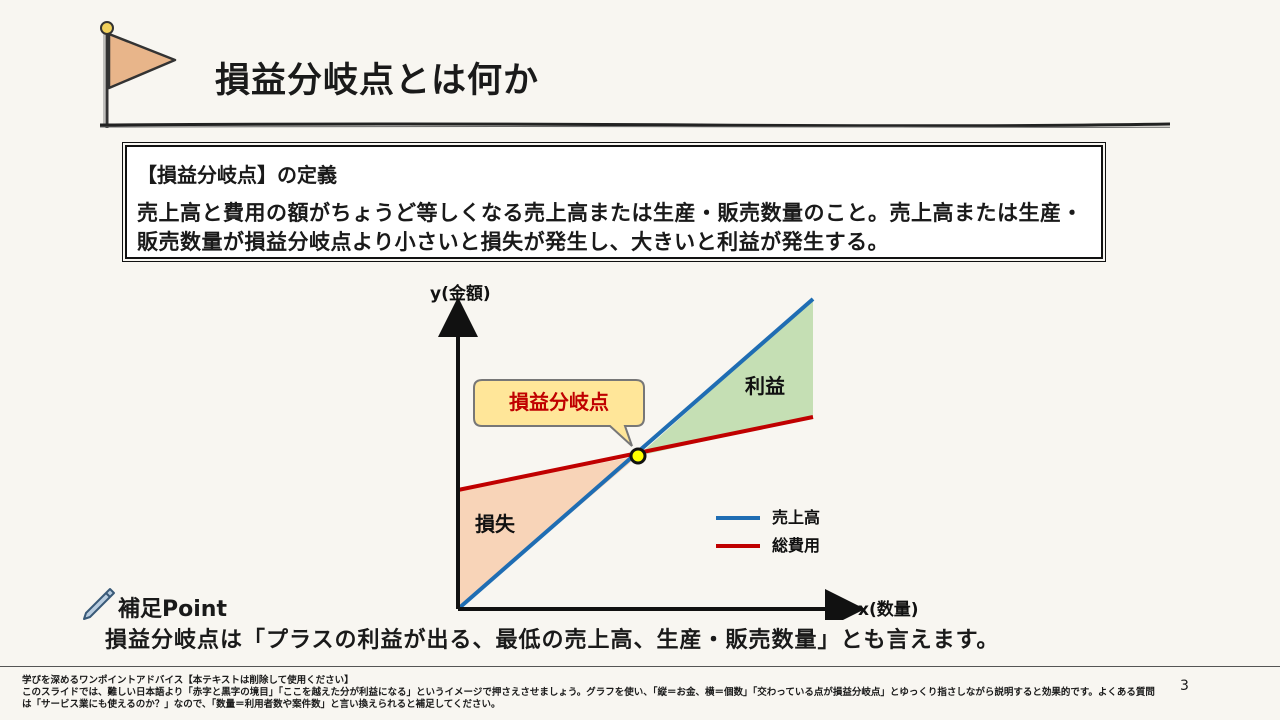 The image size is (1280, 720). I want to click on y-axis-label: y(金額), so click(460, 293).